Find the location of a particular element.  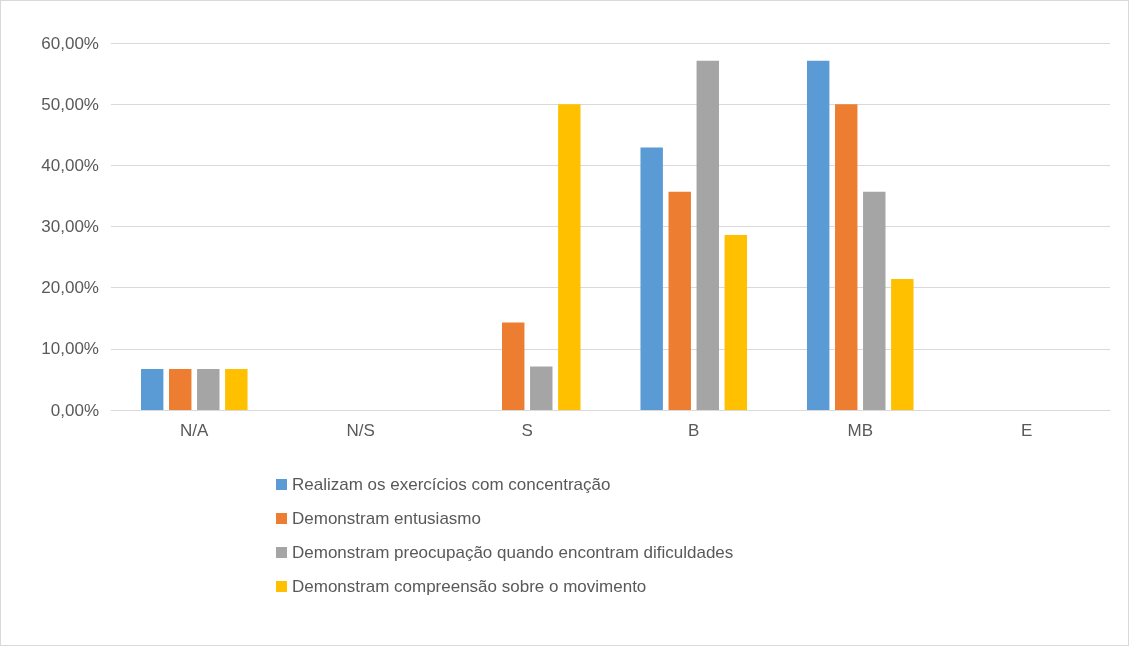

y-tick-label: 40,00% is located at coordinates (70, 165).